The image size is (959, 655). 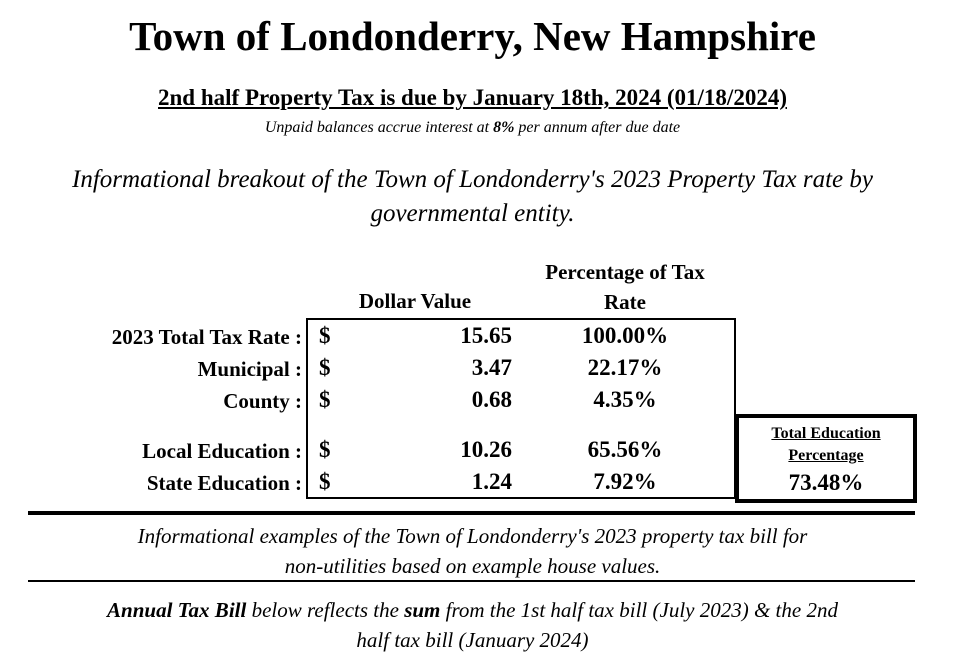 What do you see at coordinates (222, 451) in the screenshot?
I see `row-label-local-education: Local Education :` at bounding box center [222, 451].